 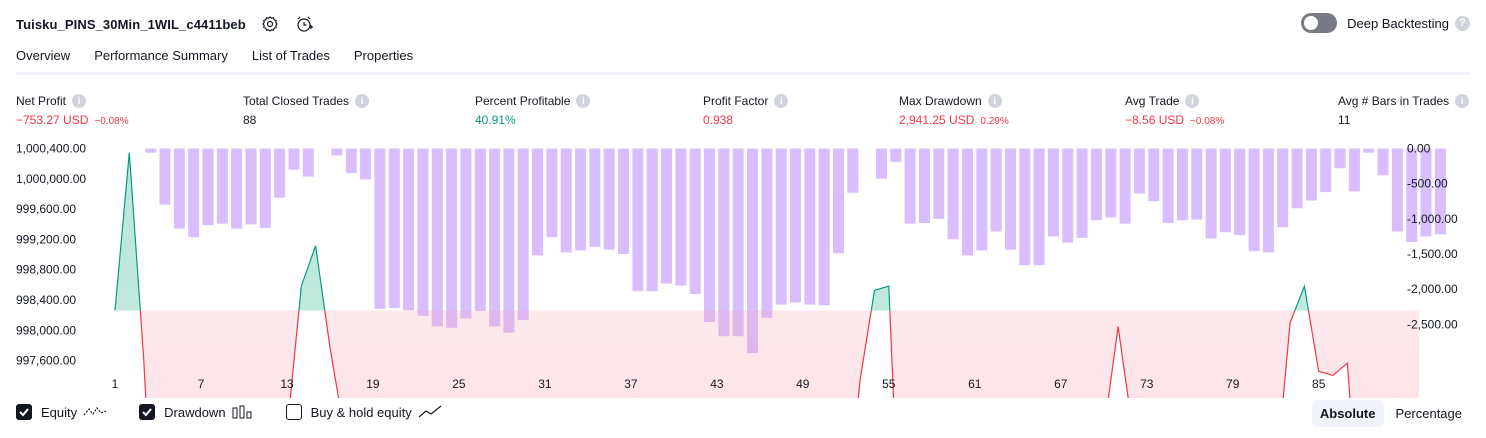 I want to click on x-axis-tick: 1, so click(x=115, y=384).